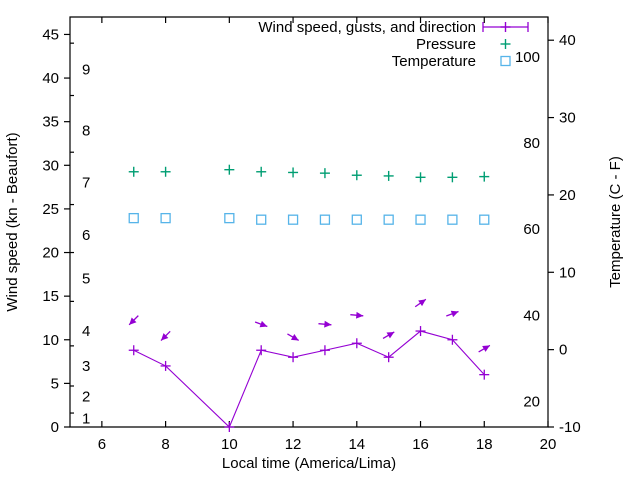  Describe the element at coordinates (570, 427) in the screenshot. I see `y2-tick-label: -10` at that location.